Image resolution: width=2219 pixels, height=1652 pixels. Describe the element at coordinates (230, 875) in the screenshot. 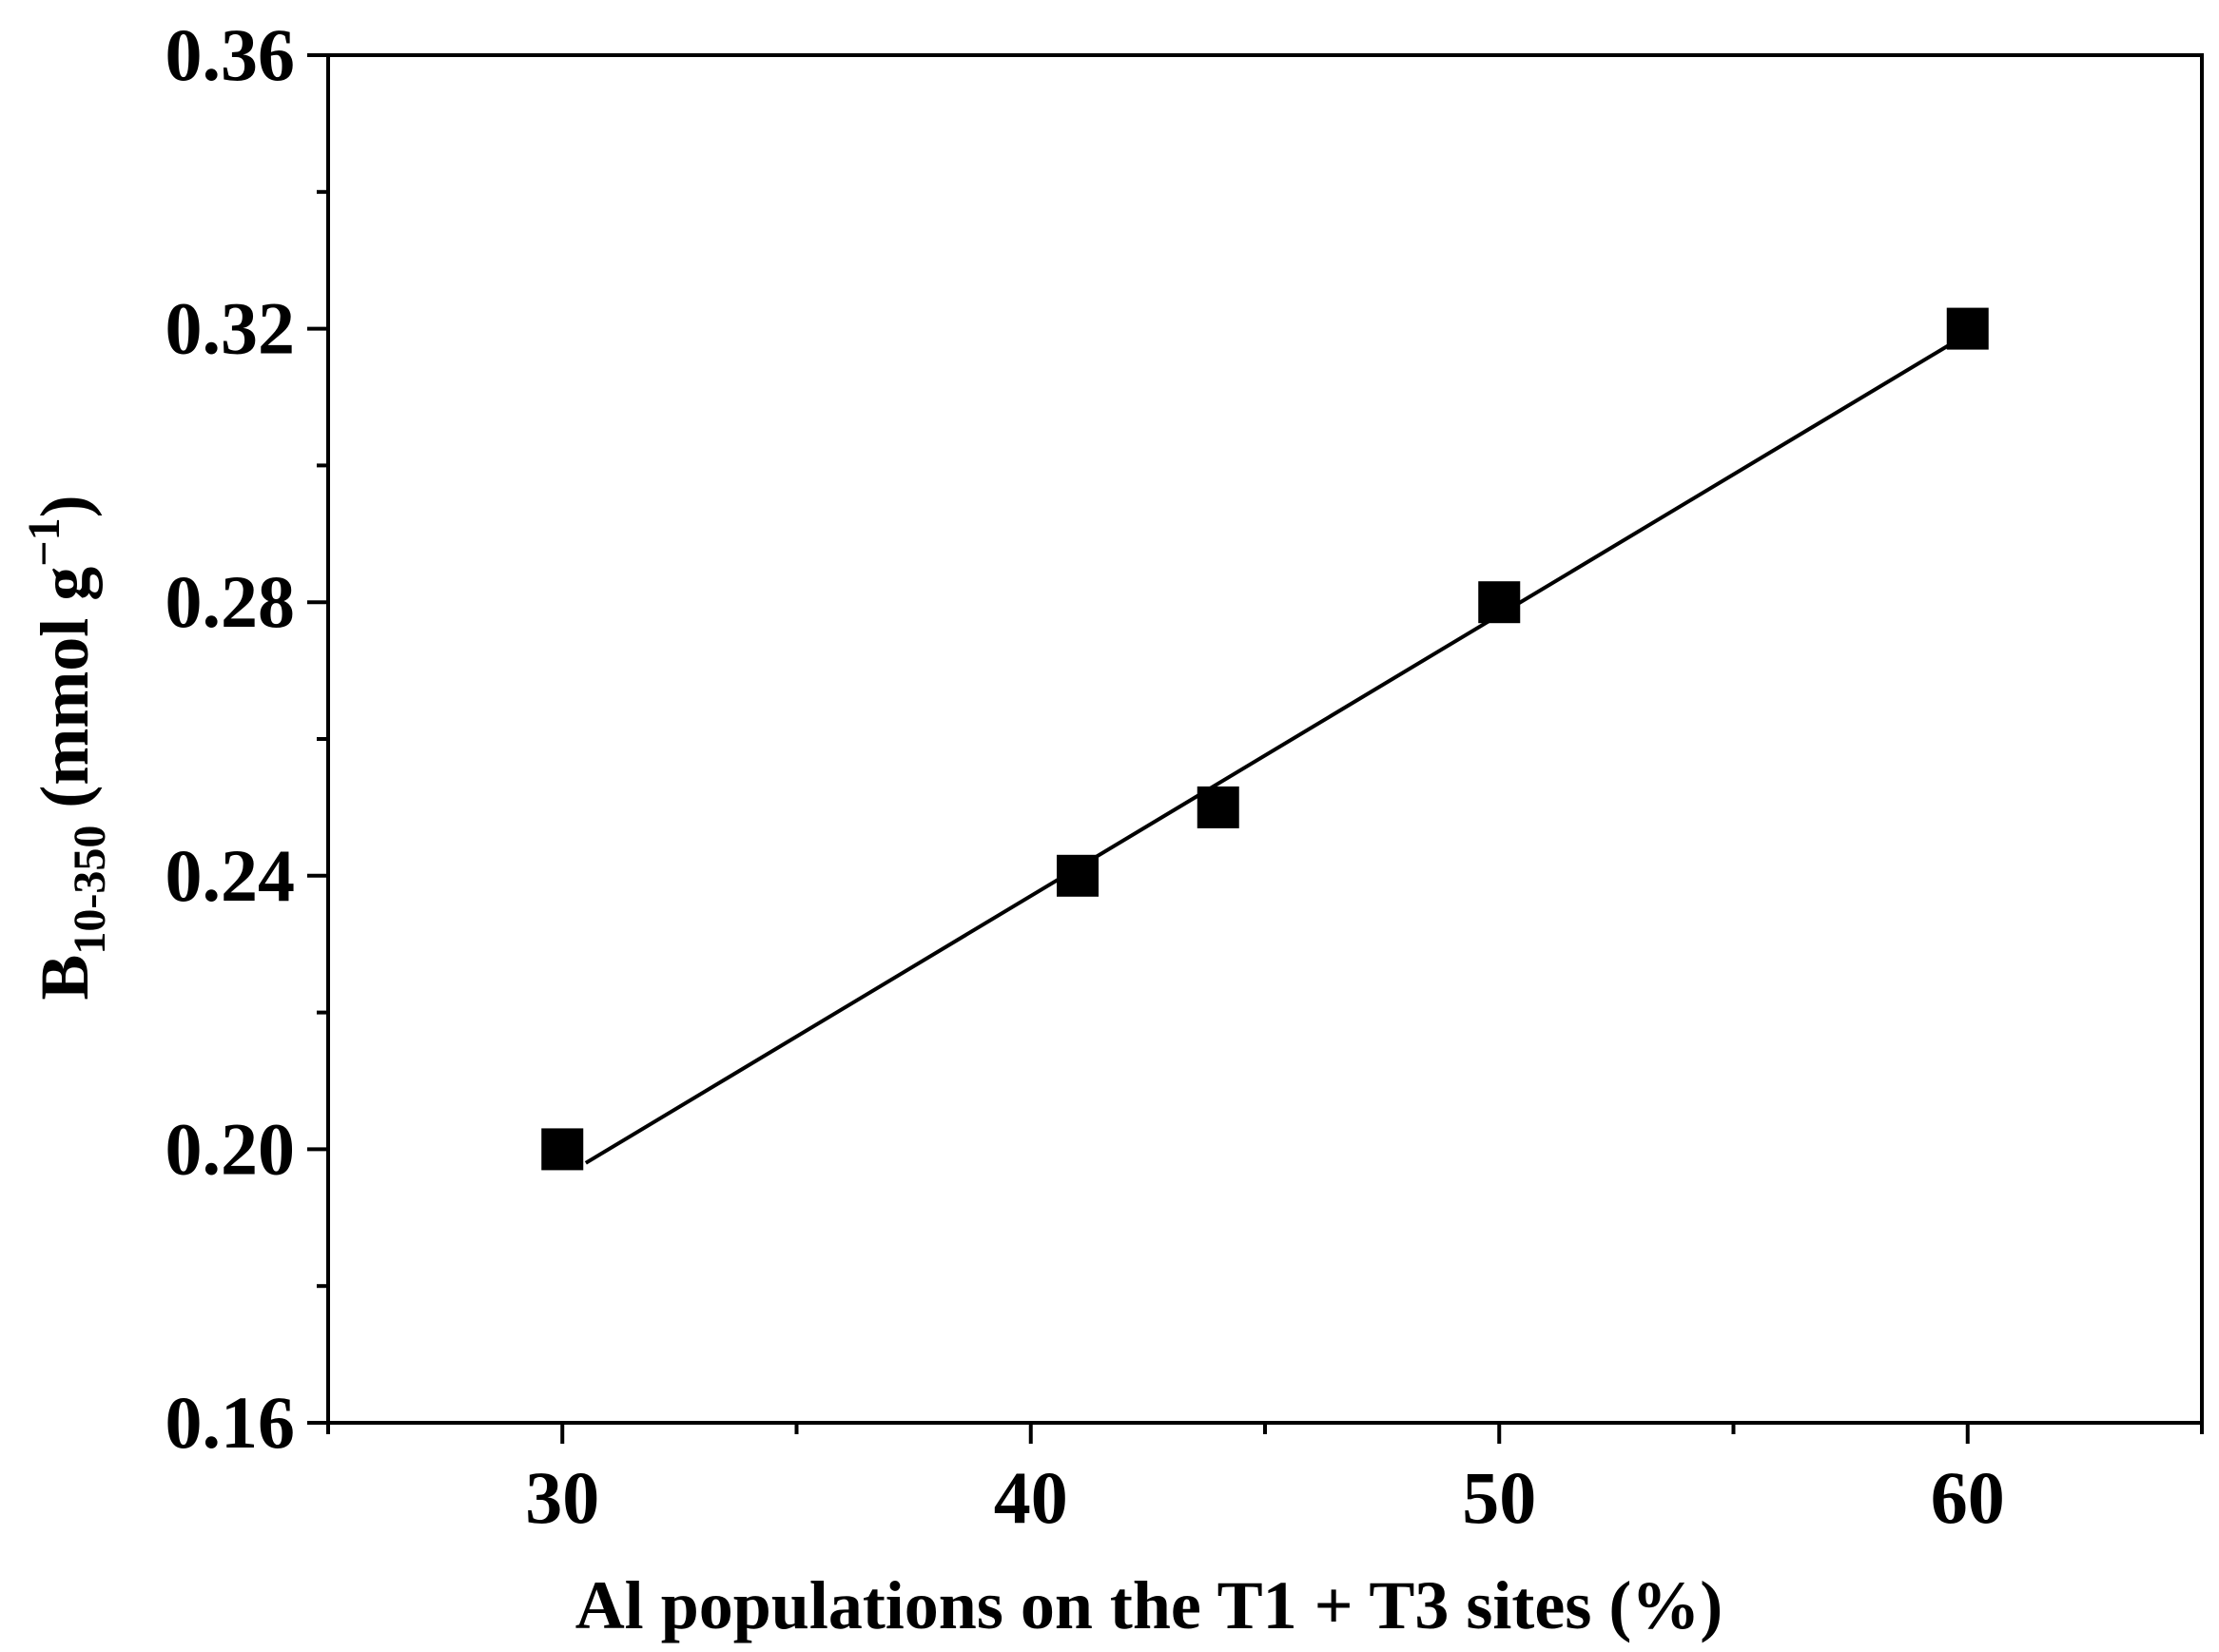

I see `y-tick-label: 0.24` at that location.